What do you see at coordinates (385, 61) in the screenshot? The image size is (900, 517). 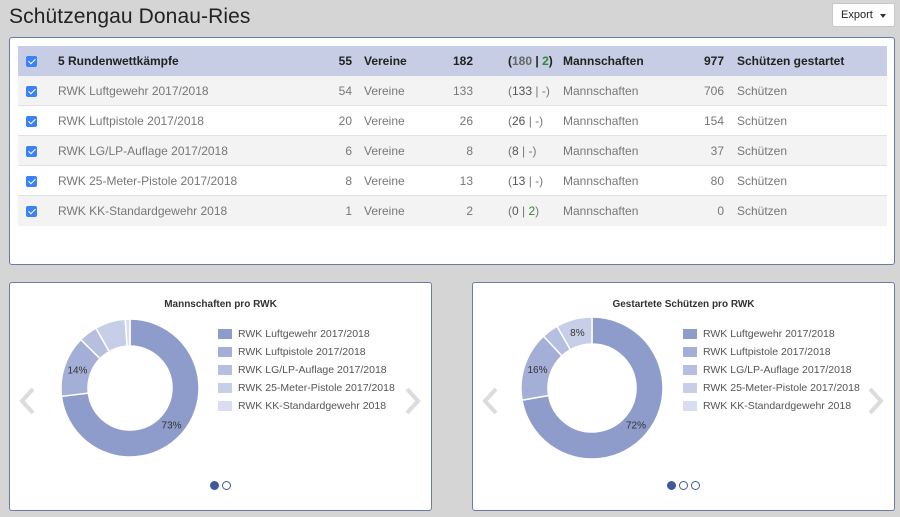 I see `summary-vereine-label: Vereine` at bounding box center [385, 61].